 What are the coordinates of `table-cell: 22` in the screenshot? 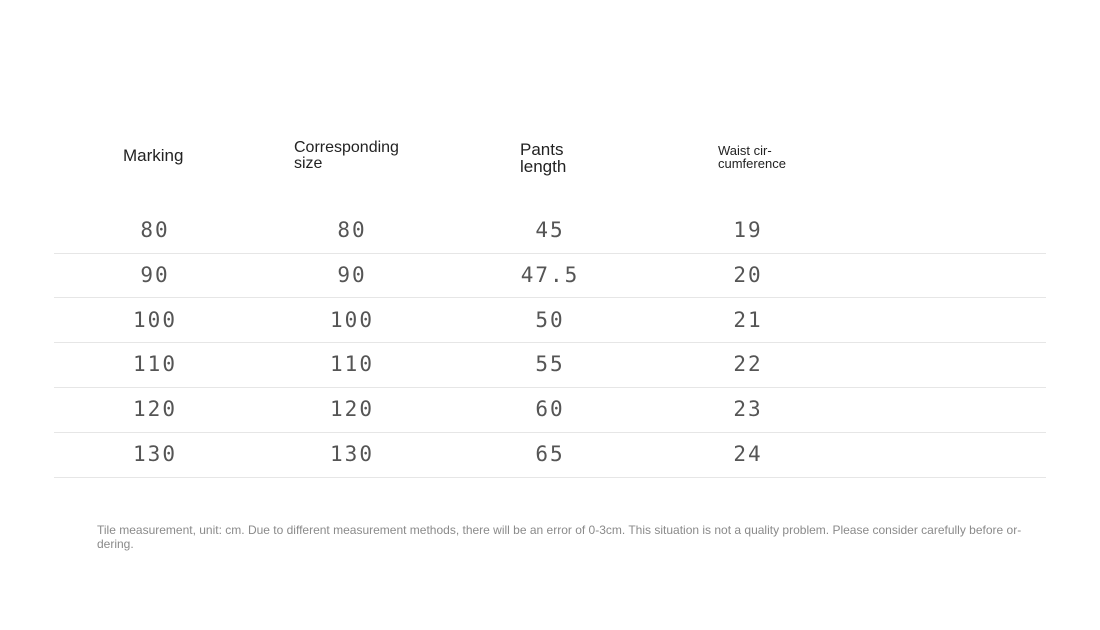 It's located at (748, 364).